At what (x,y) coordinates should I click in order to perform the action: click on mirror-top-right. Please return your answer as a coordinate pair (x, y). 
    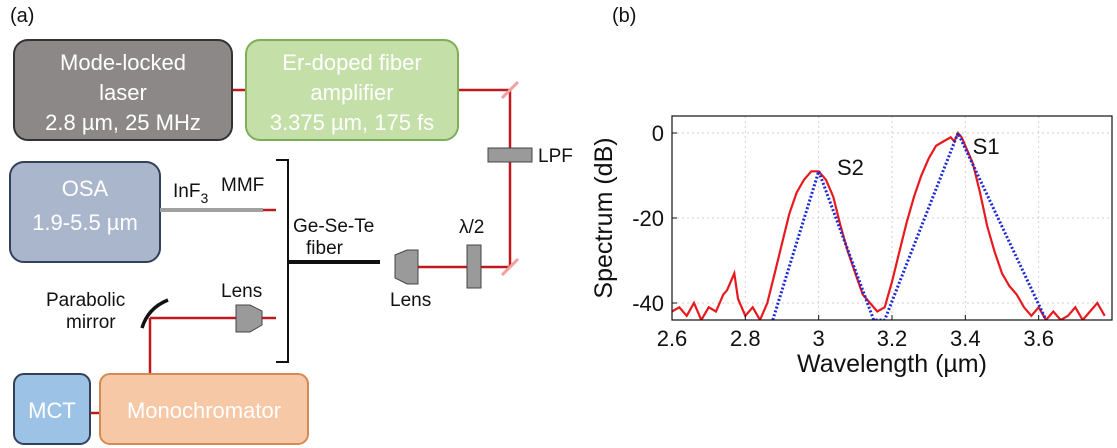
    Looking at the image, I should click on (510, 90).